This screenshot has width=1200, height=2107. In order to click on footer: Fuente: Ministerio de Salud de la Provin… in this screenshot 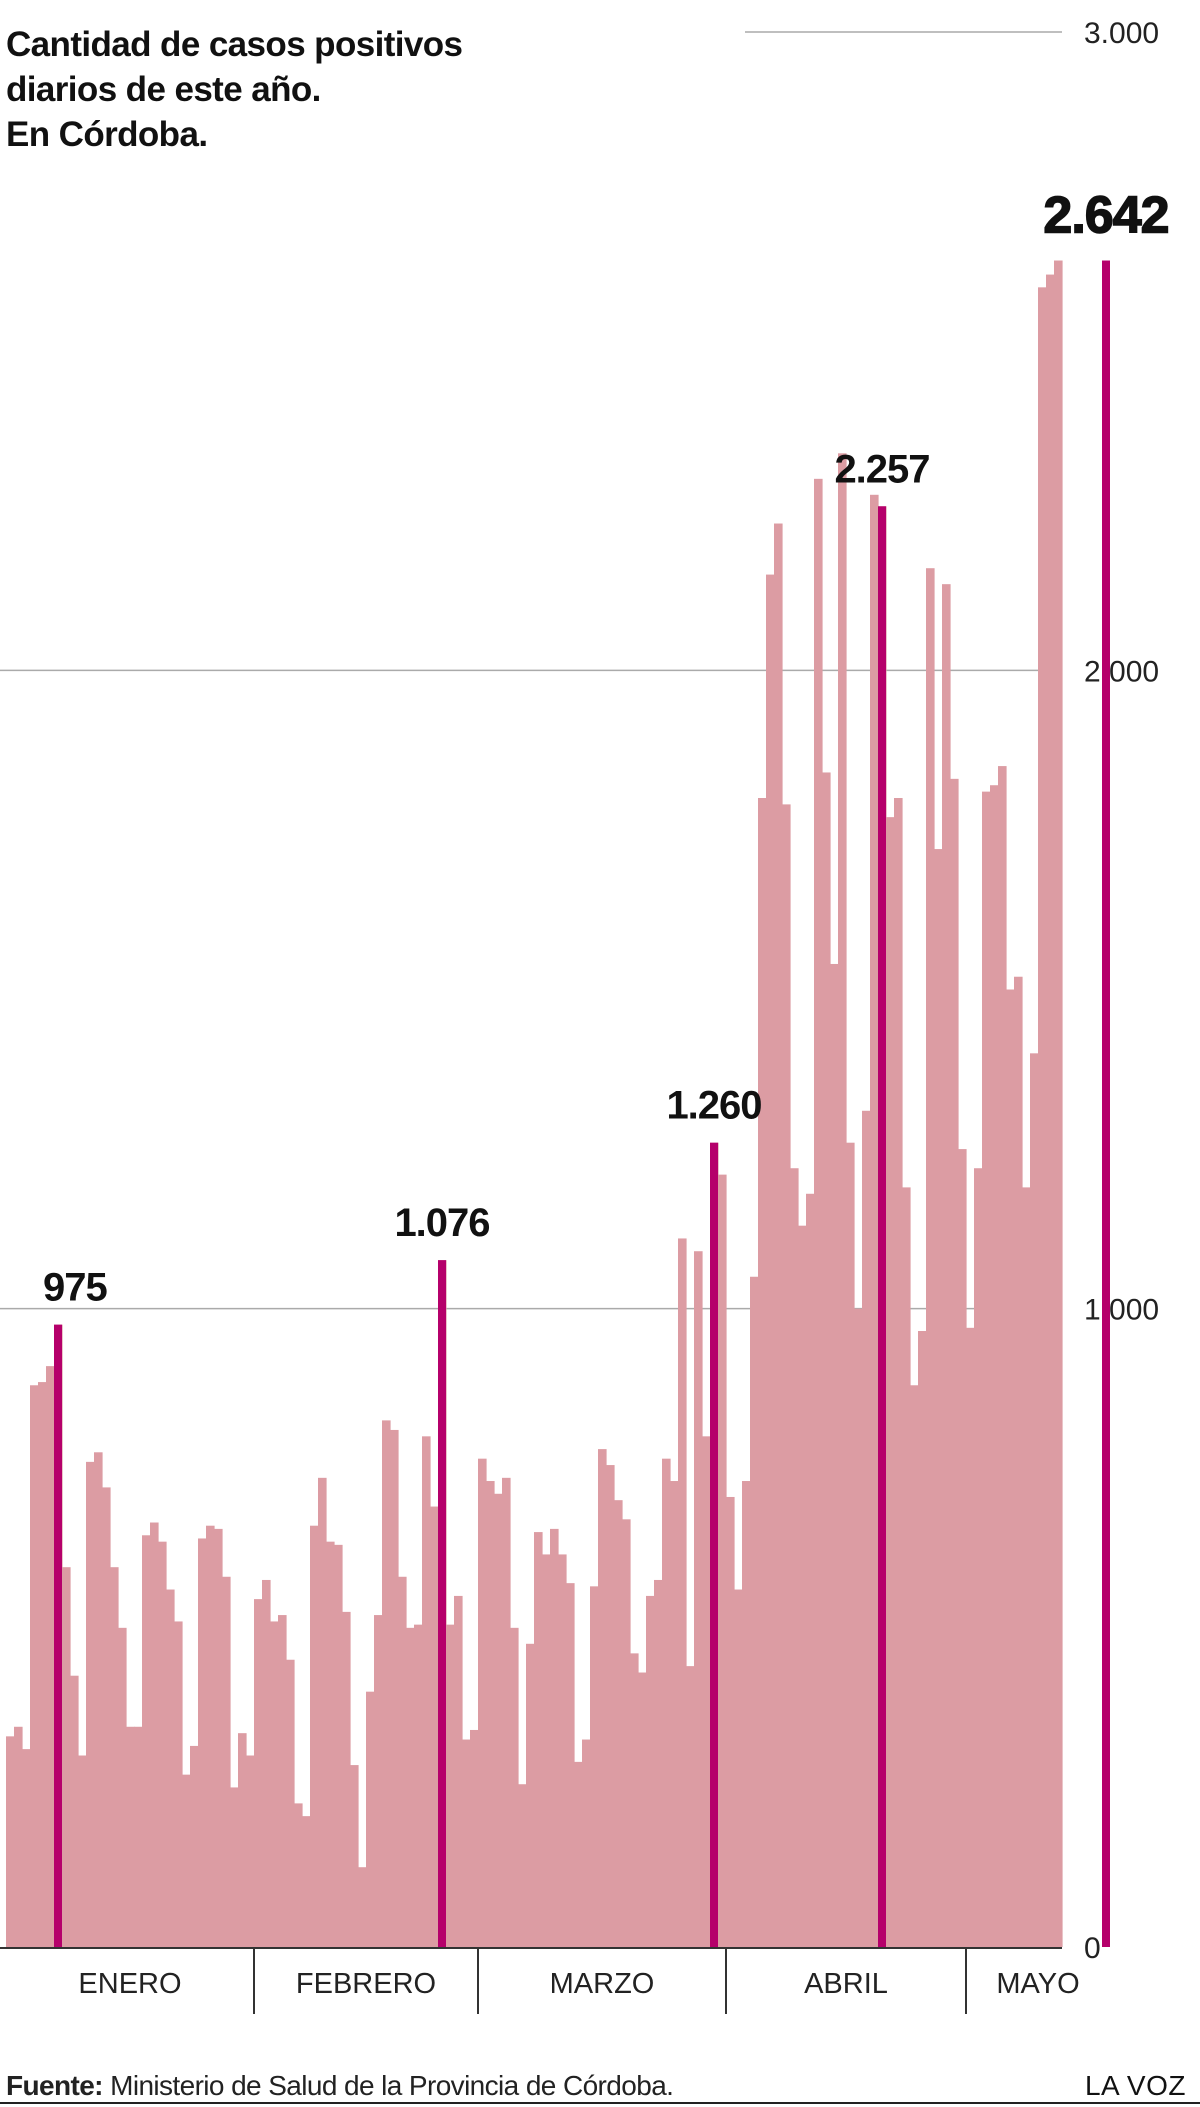, I will do `click(600, 2088)`.